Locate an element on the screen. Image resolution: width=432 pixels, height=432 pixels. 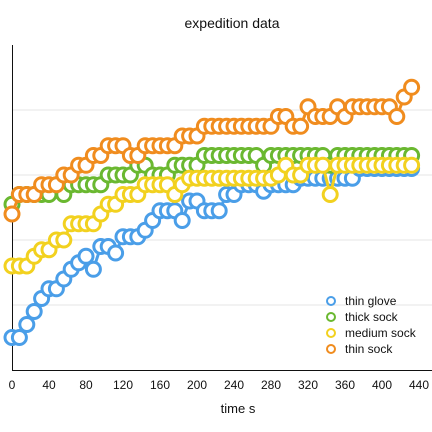
x-tick-label: 360 is located at coordinates (345, 385).